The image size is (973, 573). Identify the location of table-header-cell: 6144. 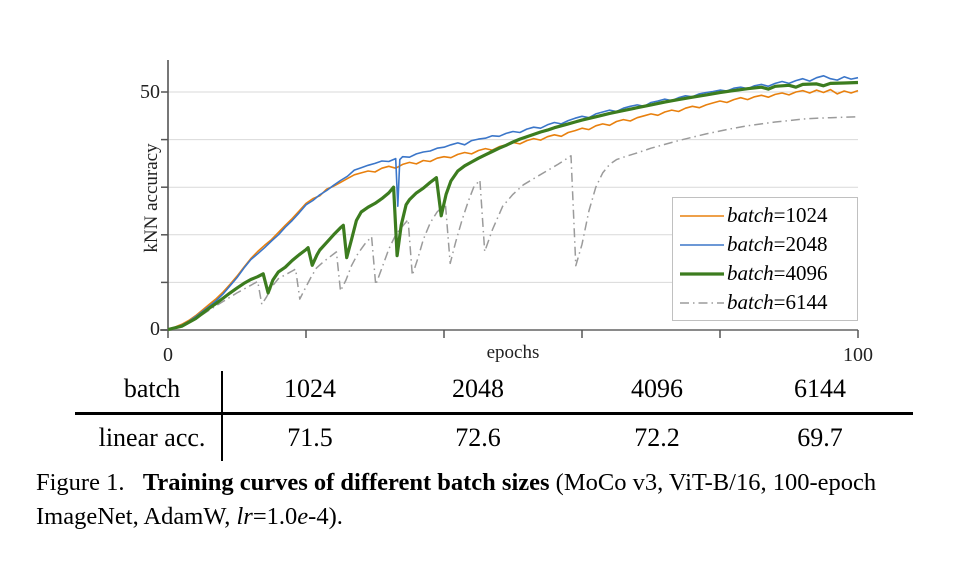
(820, 388).